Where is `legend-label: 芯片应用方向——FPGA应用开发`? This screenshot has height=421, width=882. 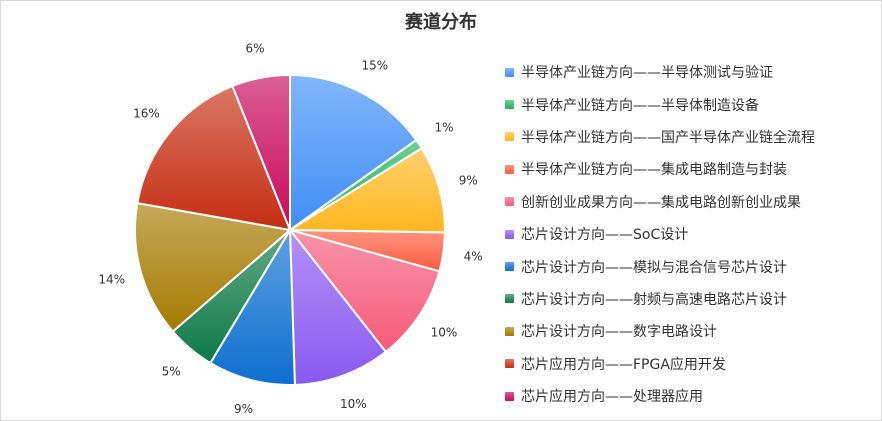
legend-label: 芯片应用方向——FPGA应用开发 is located at coordinates (623, 364).